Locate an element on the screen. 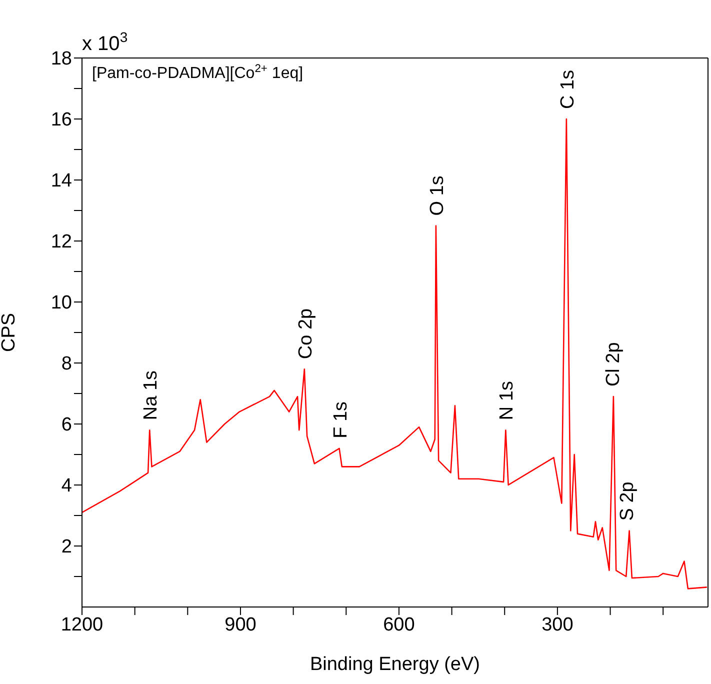  y-tick-label: 8 is located at coordinates (66, 364).